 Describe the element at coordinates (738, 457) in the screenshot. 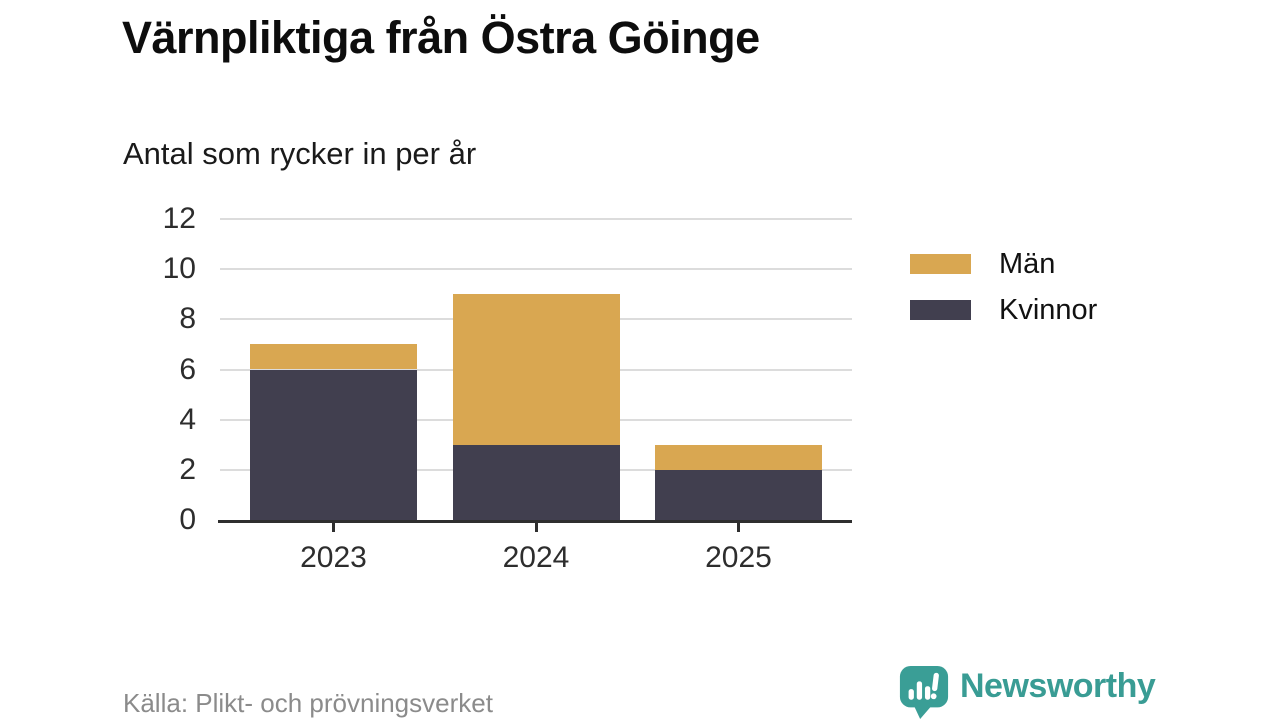

I see `bar-segment-män-2025` at that location.